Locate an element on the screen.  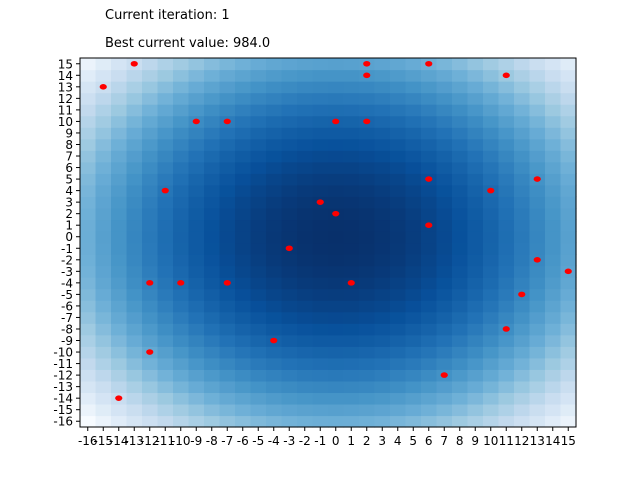
y-tick-label: 14 is located at coordinates (65, 76).